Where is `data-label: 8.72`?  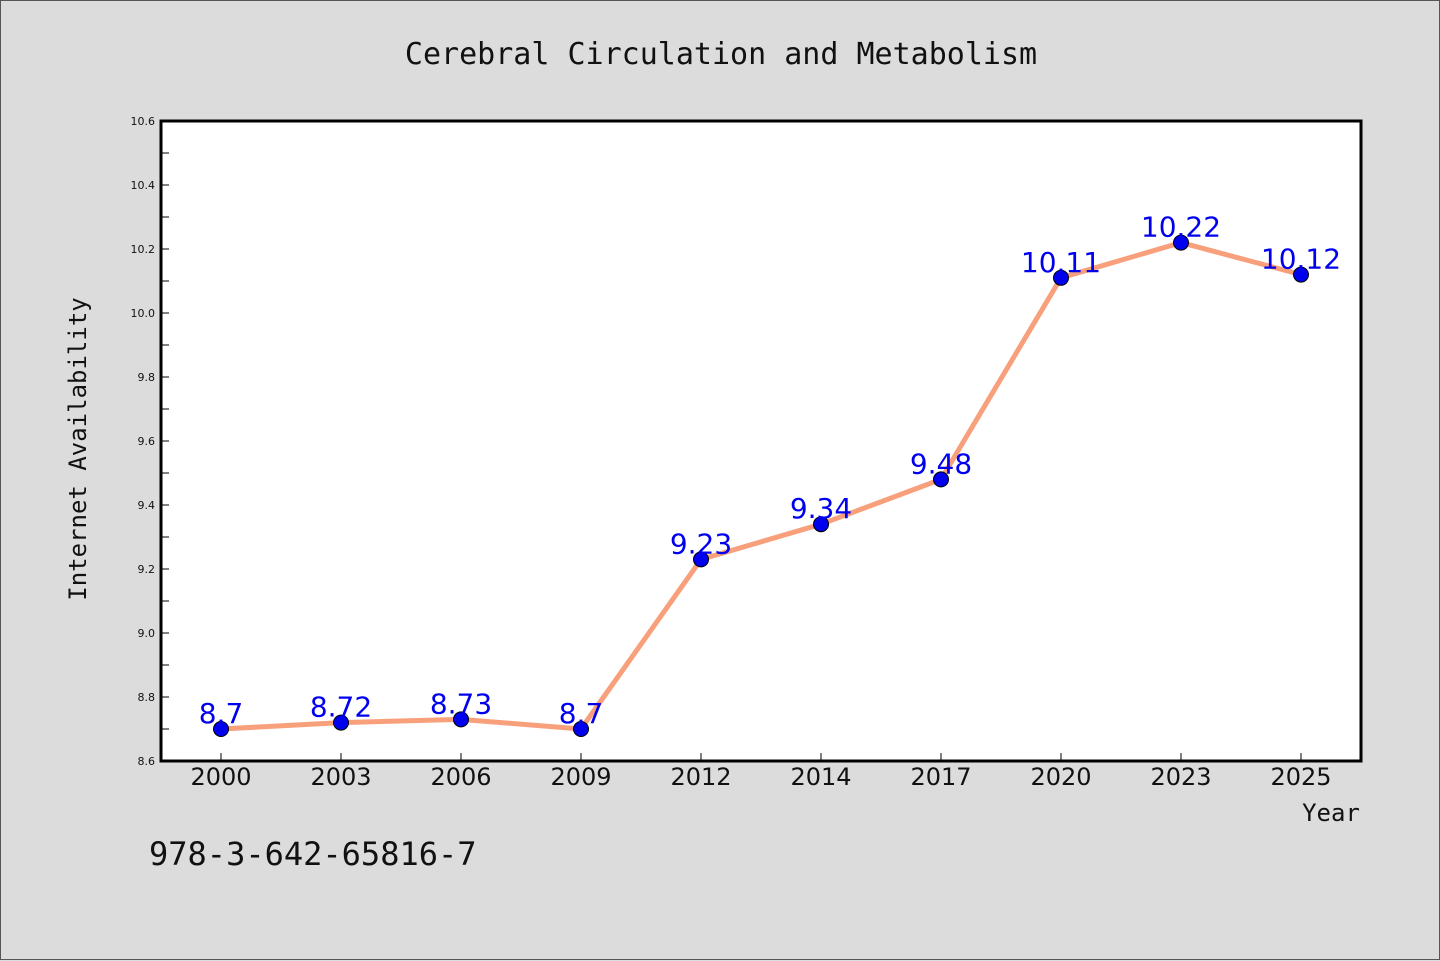 data-label: 8.72 is located at coordinates (341, 707).